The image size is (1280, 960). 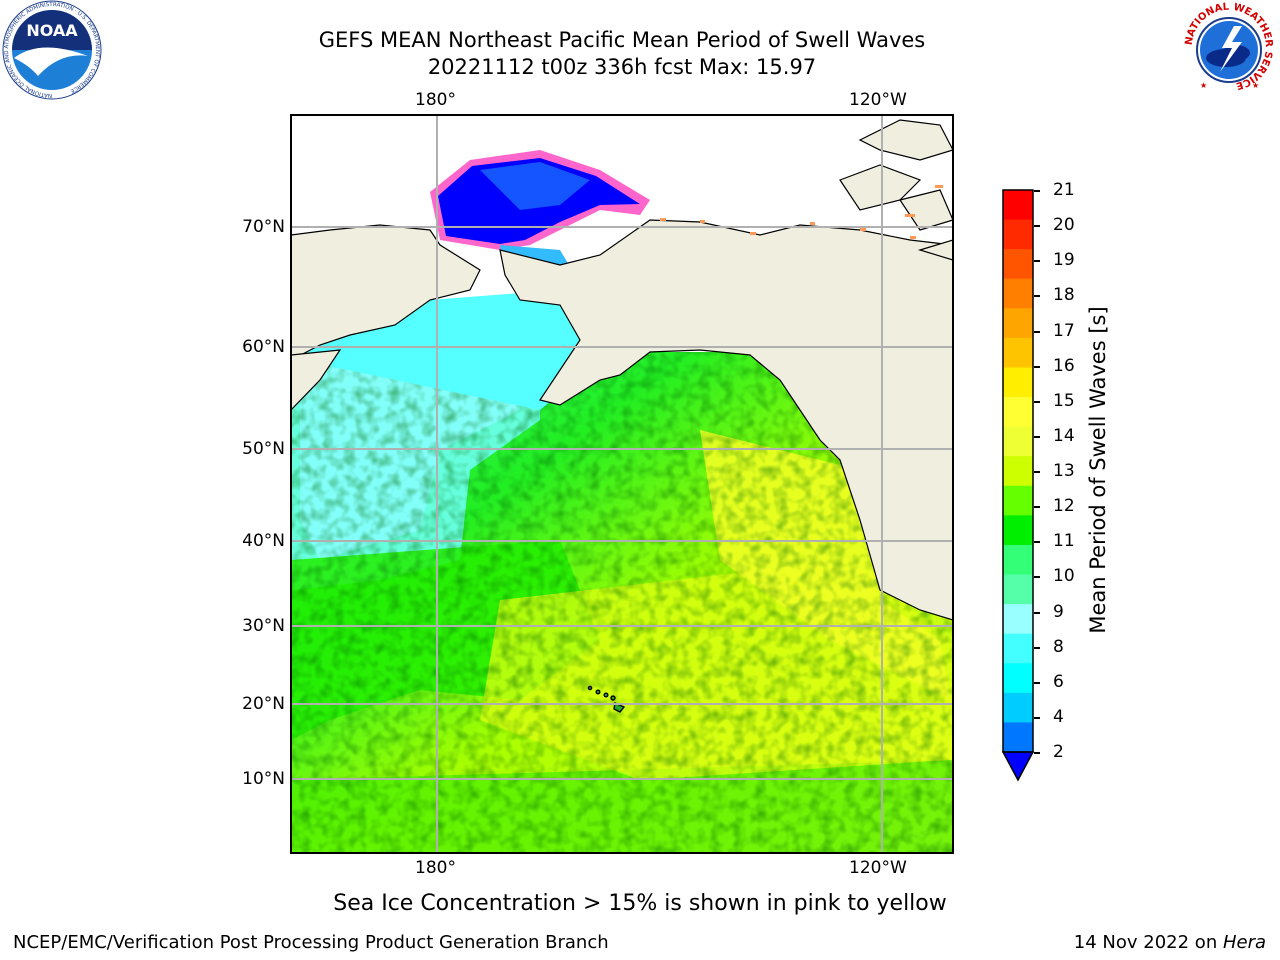 I want to click on chart-subtitle: 20221112 t00z 336h fcst Max: 15.97, so click(x=622, y=67).